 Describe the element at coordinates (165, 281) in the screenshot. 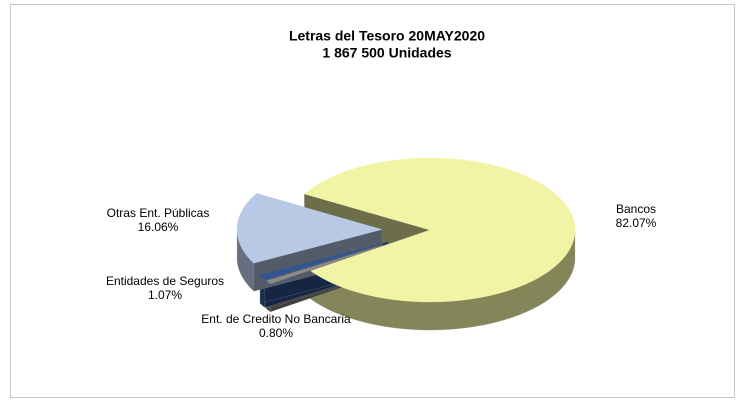

I see `category-label: Entidades de Seguros` at that location.